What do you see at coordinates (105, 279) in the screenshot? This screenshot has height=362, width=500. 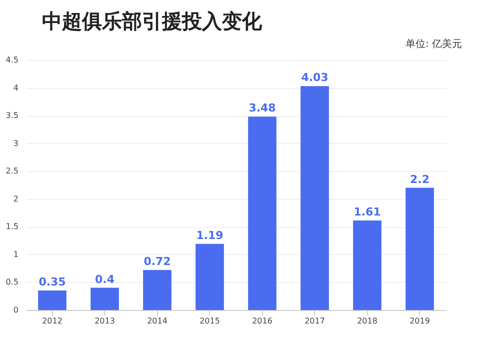 I see `data-label: 0.4` at bounding box center [105, 279].